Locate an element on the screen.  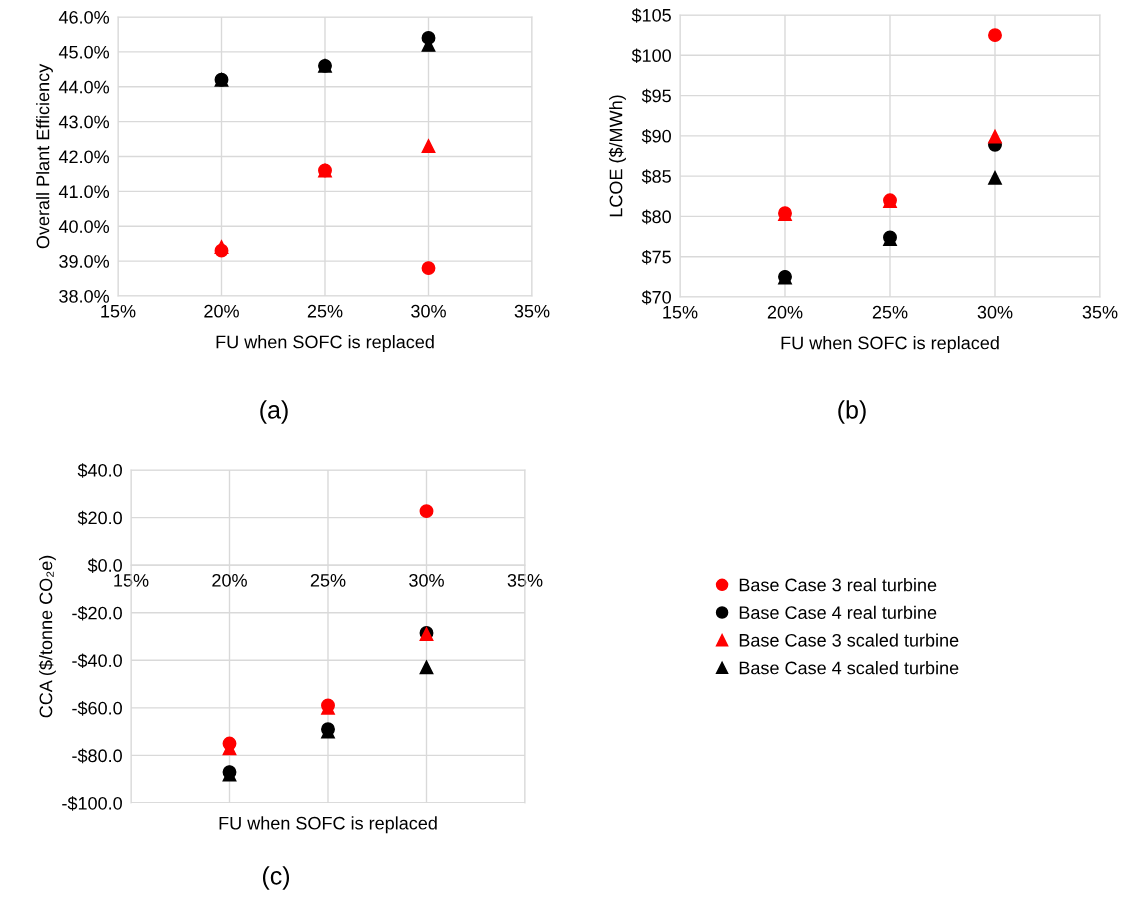
y-tick-label: 40.0% is located at coordinates (84, 226).